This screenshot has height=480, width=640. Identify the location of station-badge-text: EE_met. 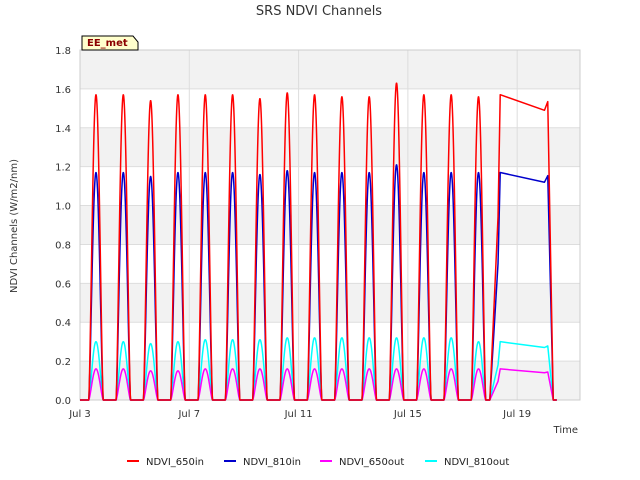
(107, 43).